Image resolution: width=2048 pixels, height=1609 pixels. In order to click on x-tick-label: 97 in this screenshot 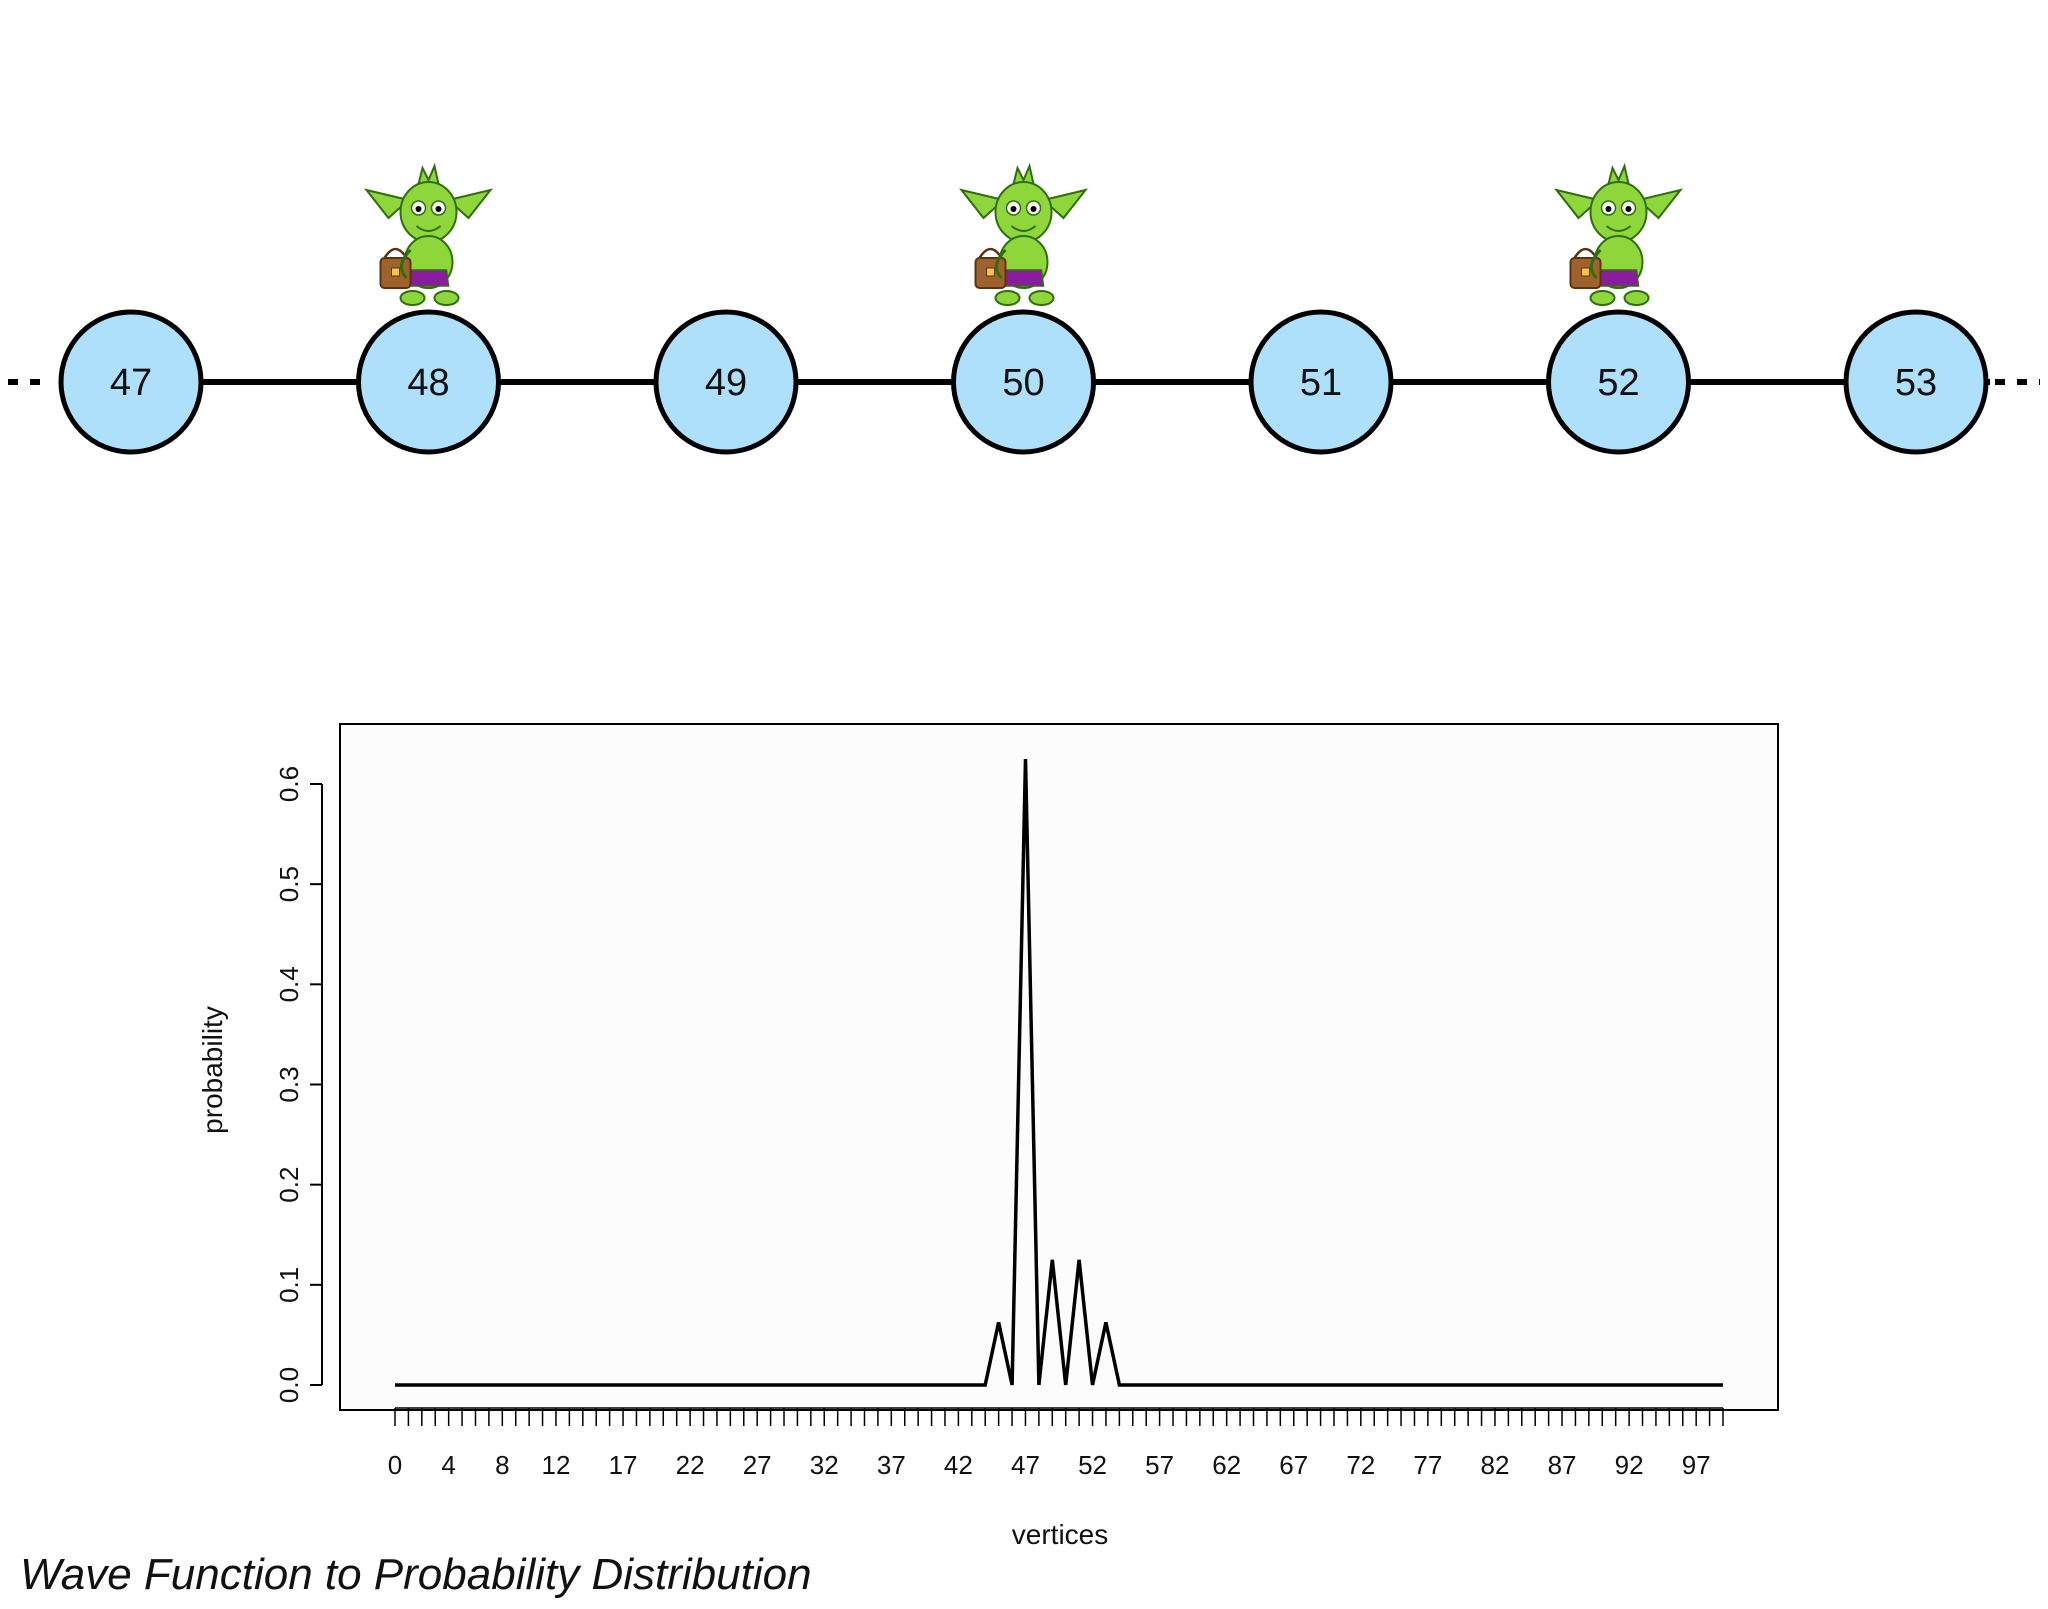, I will do `click(1696, 1465)`.